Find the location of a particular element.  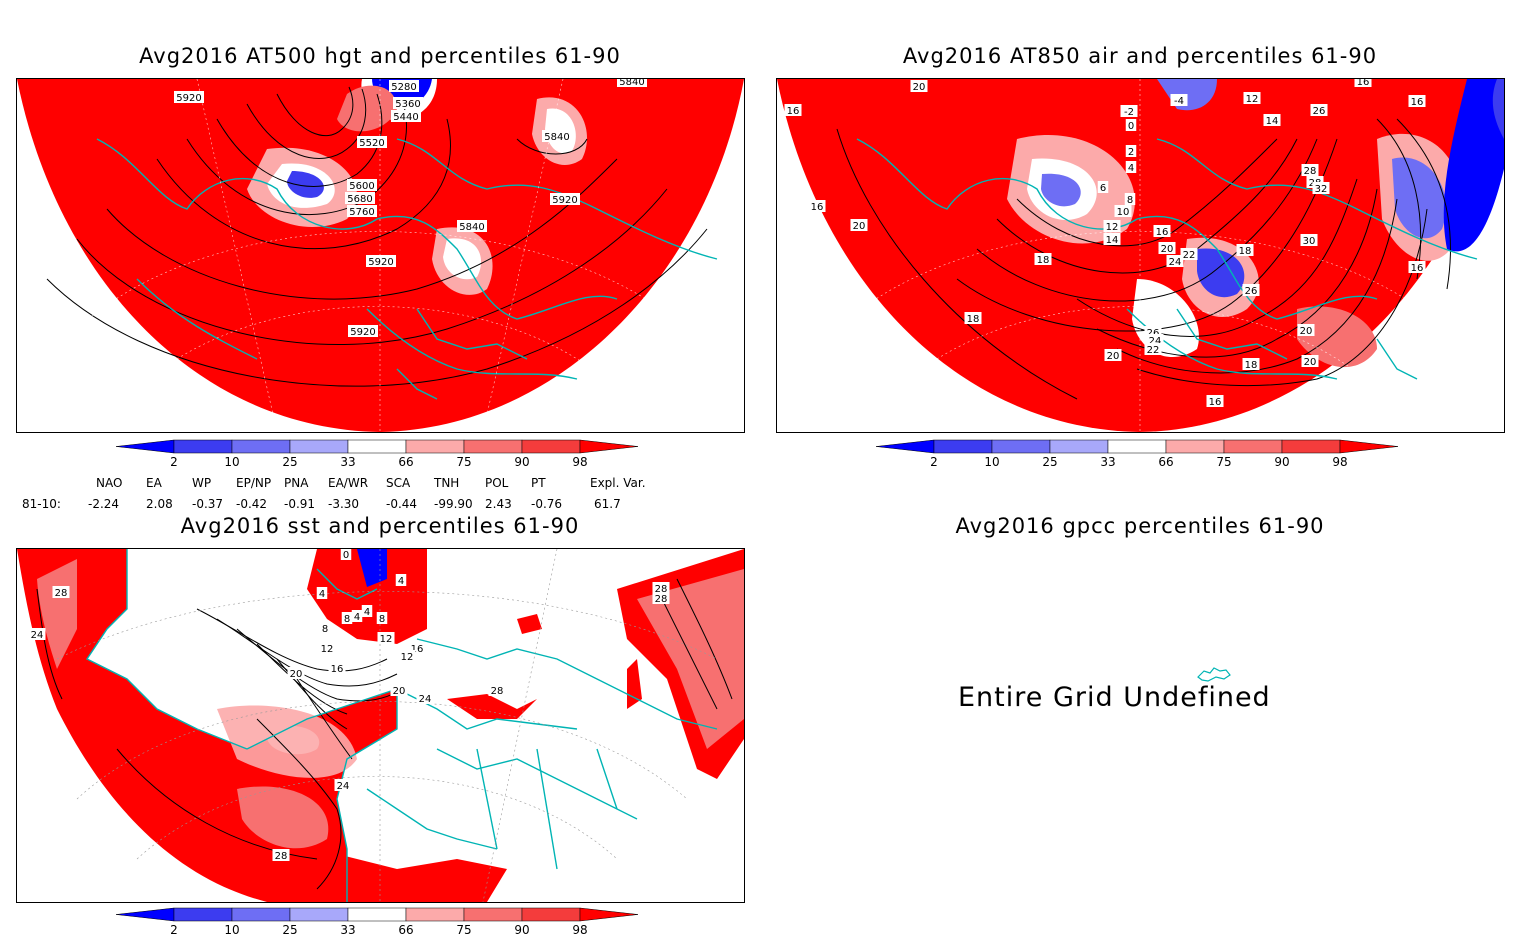

contour-label: 5840 is located at coordinates (472, 226).